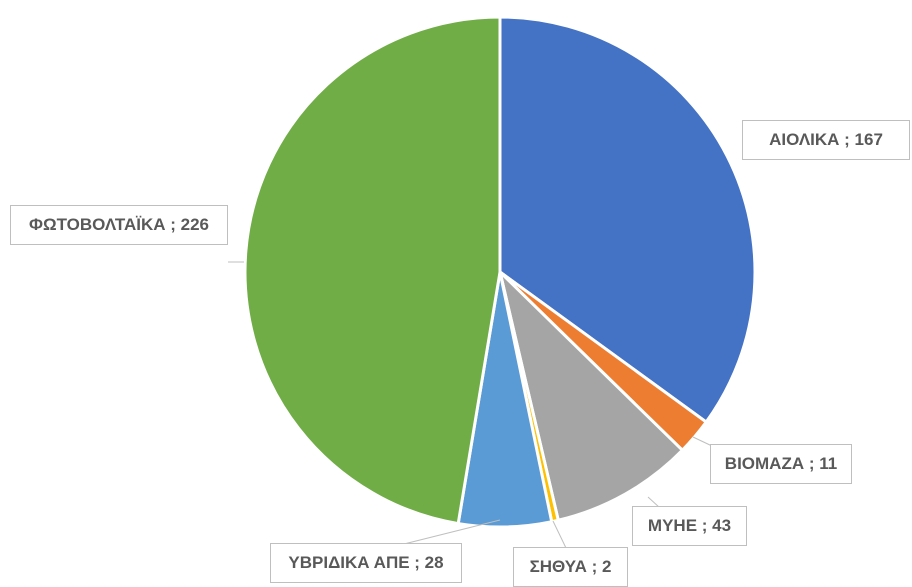 The height and width of the screenshot is (587, 912). What do you see at coordinates (781, 464) in the screenshot?
I see `data-label: ΒΙΟΜΑΖΑ ; 11` at bounding box center [781, 464].